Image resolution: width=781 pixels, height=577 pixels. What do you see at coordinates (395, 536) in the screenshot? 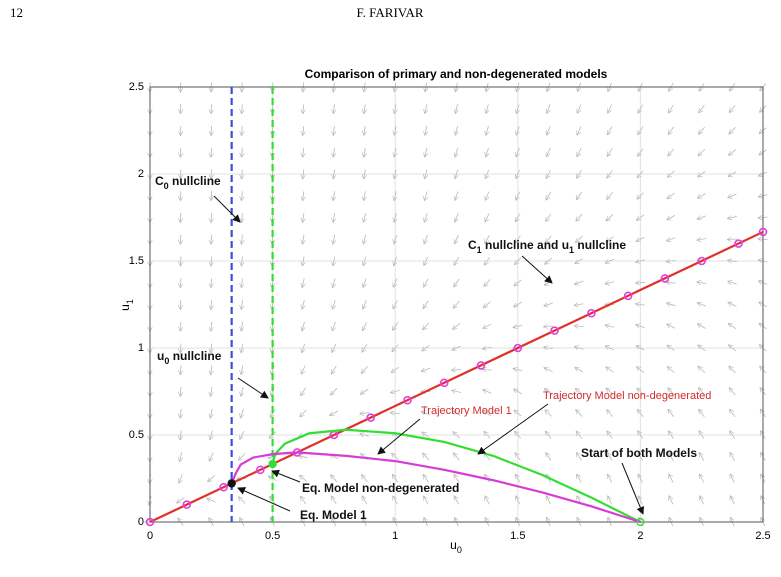
I see `x-tick-label: 1` at bounding box center [395, 536].